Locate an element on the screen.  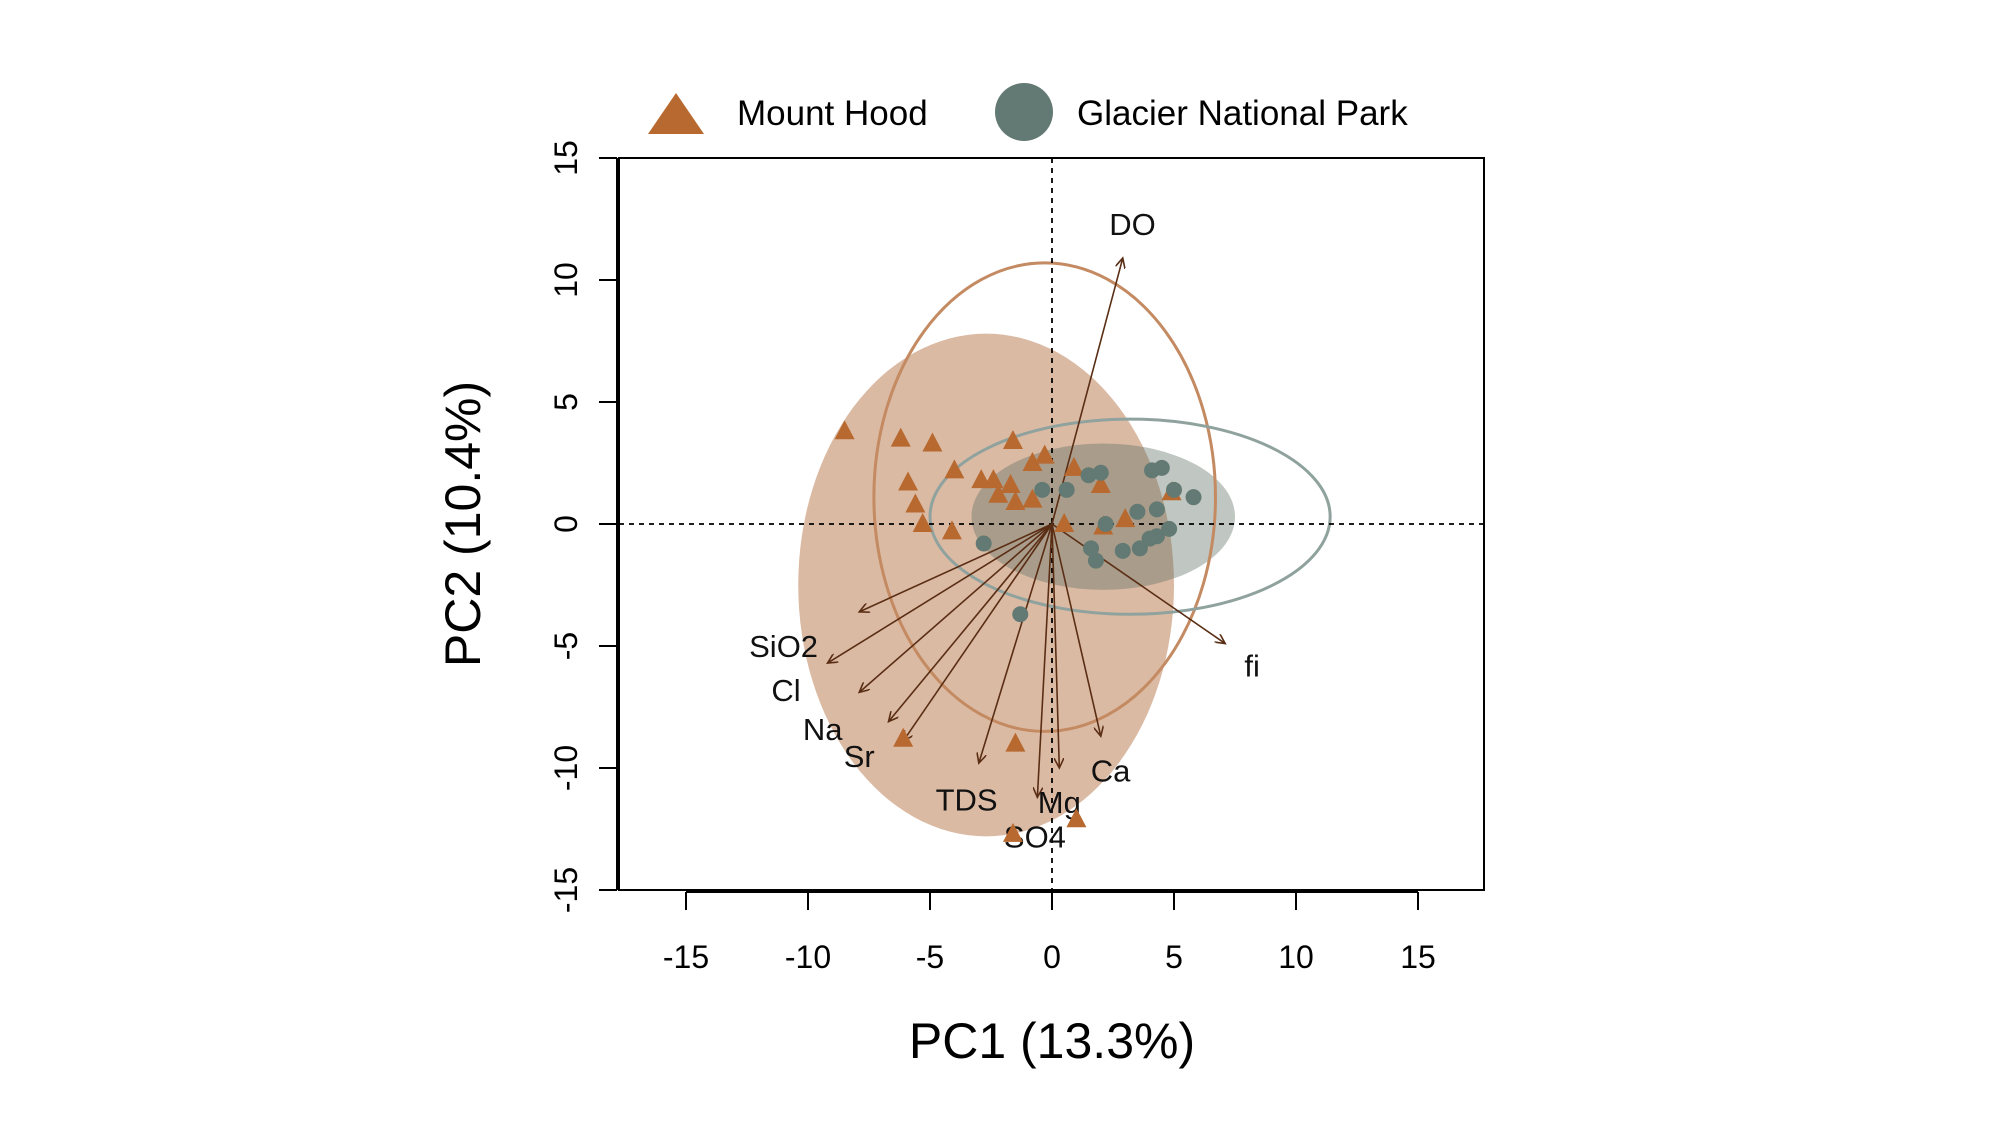
x-axis: -15 -10 -5 0 5 10 15 is located at coordinates (1049, 933).